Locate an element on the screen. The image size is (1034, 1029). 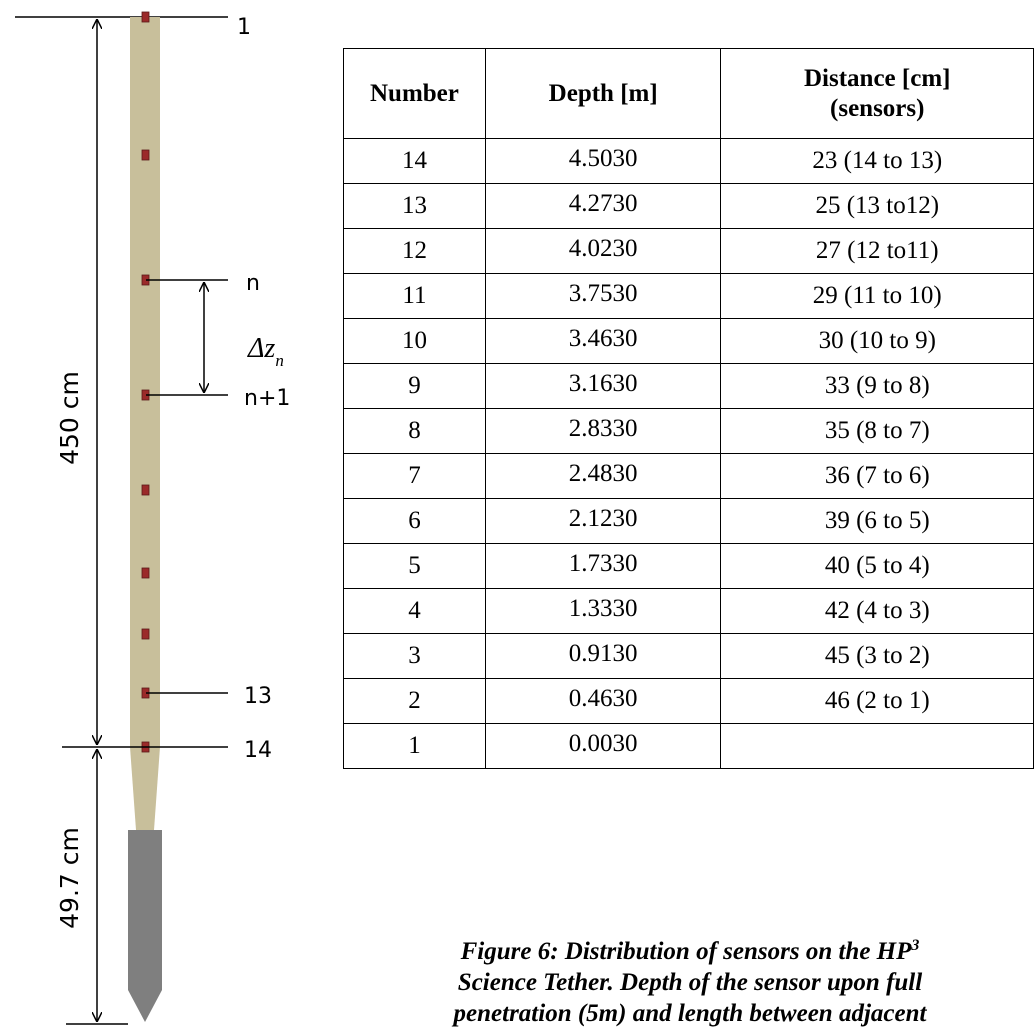
table-row: 2 0.4630 46 (2 to 1) is located at coordinates (688, 701).